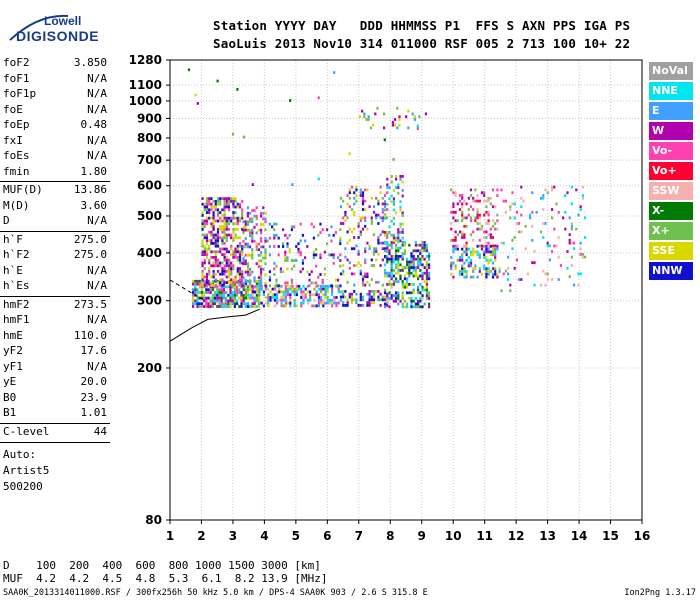  I want to click on param-name: C-level, so click(26, 431).